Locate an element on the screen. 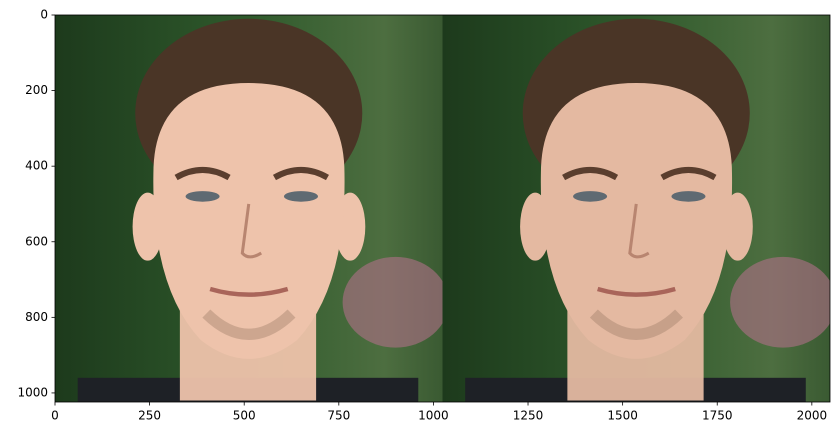 Image resolution: width=839 pixels, height=436 pixels. y-tick-label: 400 is located at coordinates (36, 166).